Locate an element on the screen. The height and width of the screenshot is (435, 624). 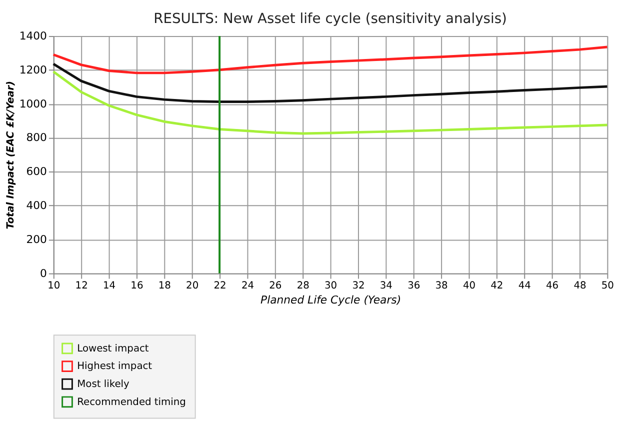
x-tick-label: 12 is located at coordinates (81, 286).